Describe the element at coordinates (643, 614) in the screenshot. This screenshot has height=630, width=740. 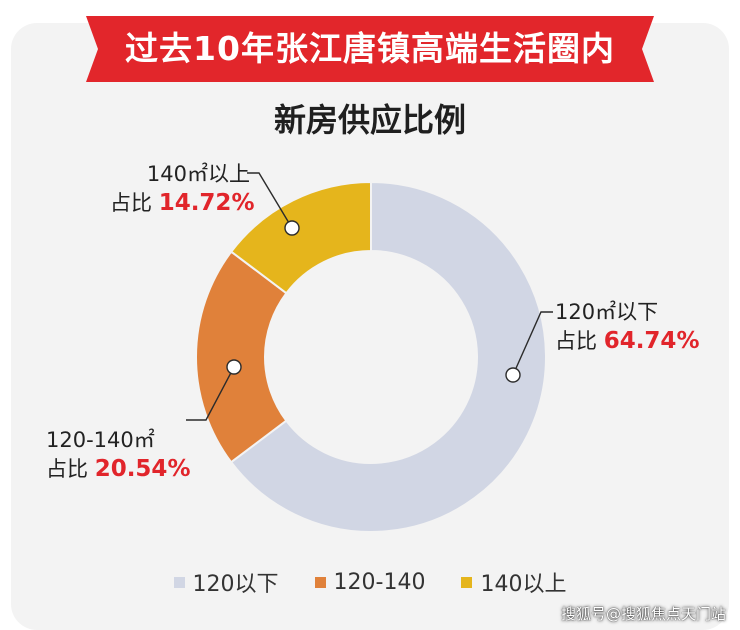
I see `watermark: 搜狐号@搜狐焦点天门站` at that location.